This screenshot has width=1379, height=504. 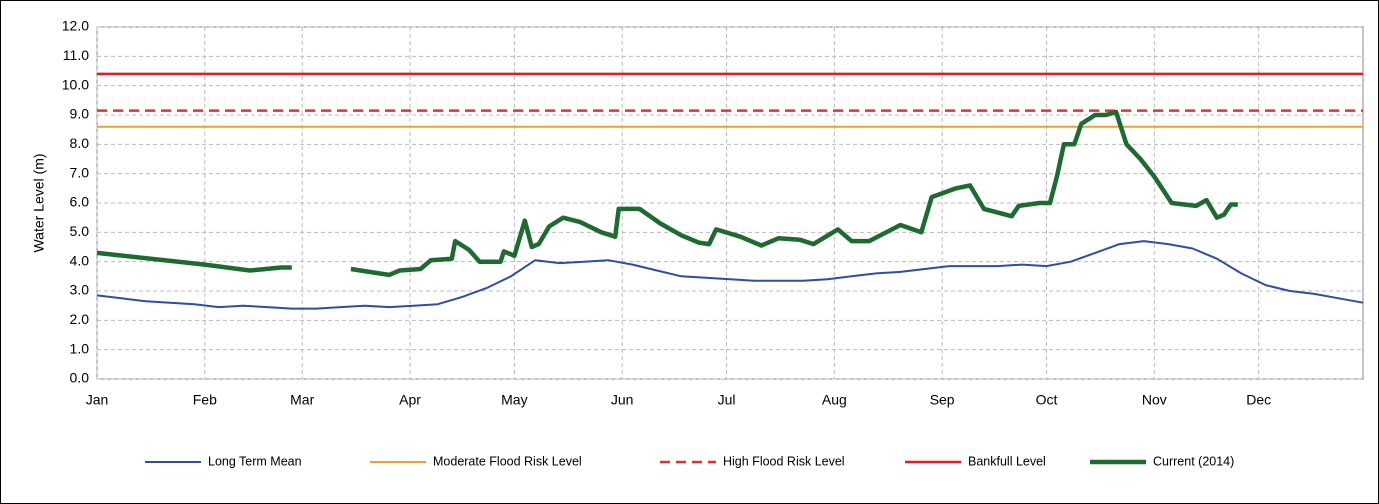 What do you see at coordinates (622, 400) in the screenshot?
I see `x-tick-label: Jun` at bounding box center [622, 400].